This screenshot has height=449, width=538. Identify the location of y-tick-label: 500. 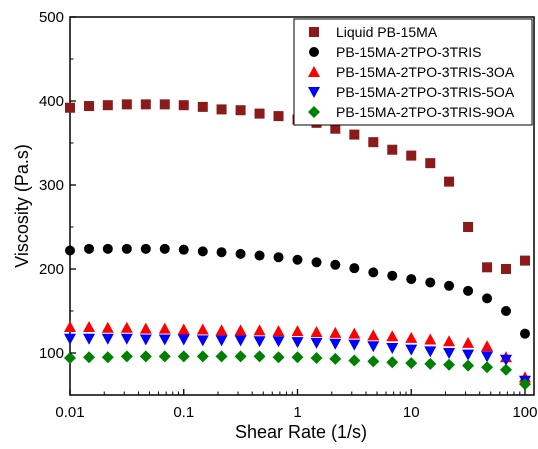
(51, 17).